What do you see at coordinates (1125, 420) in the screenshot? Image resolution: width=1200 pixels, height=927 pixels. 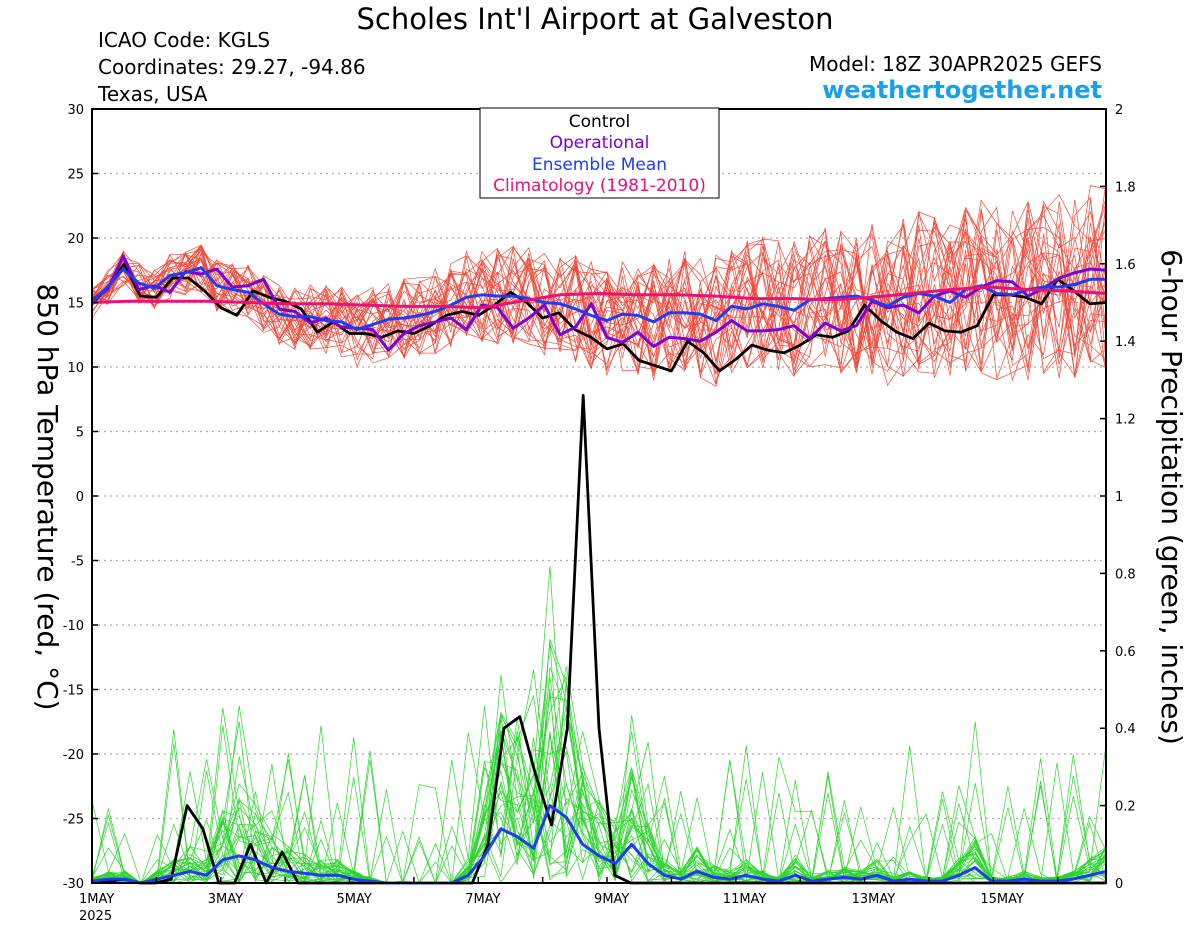 I see `y-right-tick-label: 1.2` at bounding box center [1125, 420].